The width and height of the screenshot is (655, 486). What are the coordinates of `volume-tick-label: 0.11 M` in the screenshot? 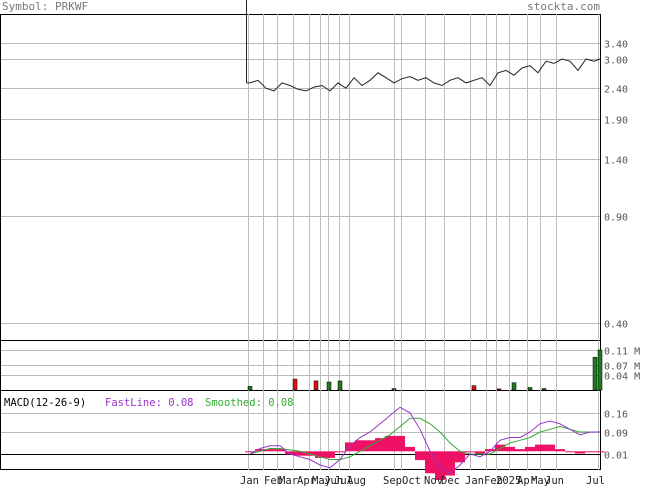 It's located at (622, 352).